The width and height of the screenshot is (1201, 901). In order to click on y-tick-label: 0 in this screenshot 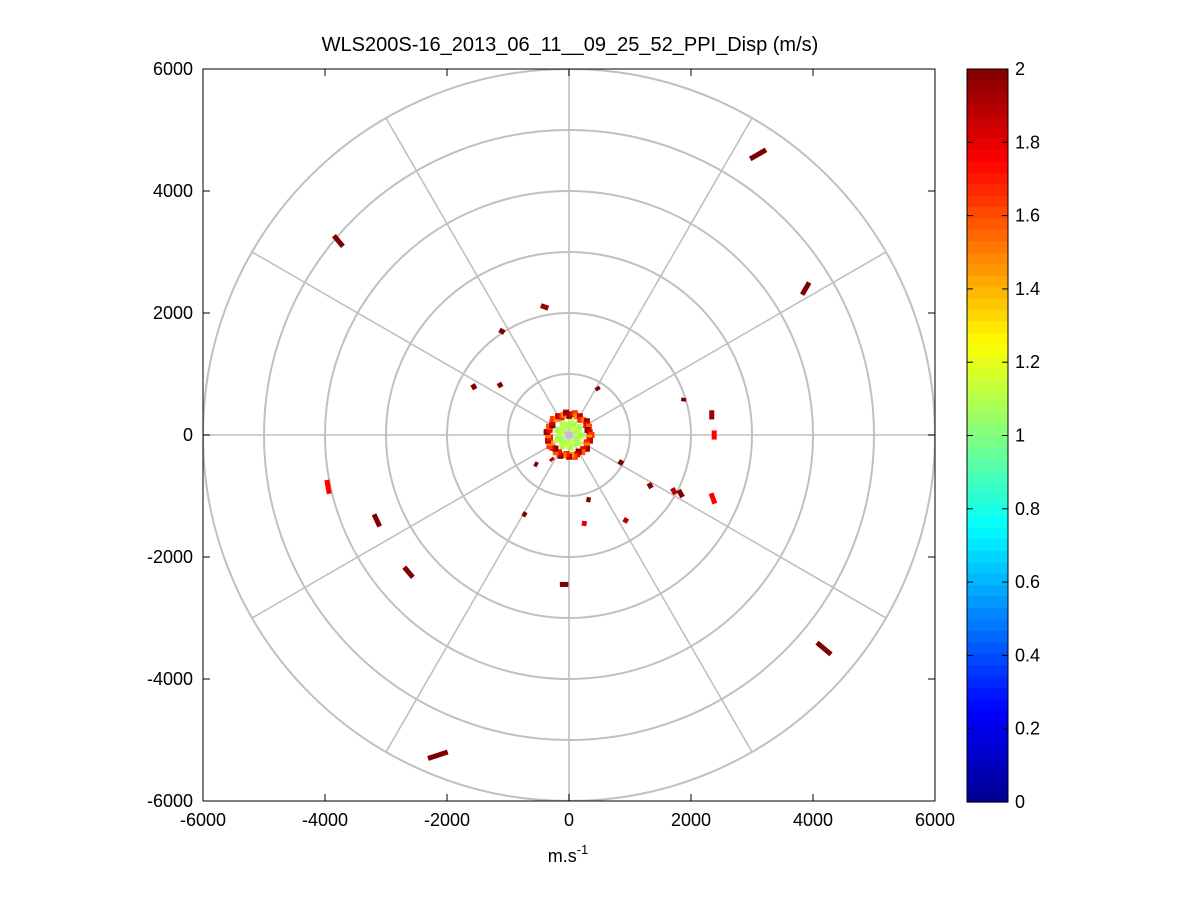, I will do `click(188, 435)`.